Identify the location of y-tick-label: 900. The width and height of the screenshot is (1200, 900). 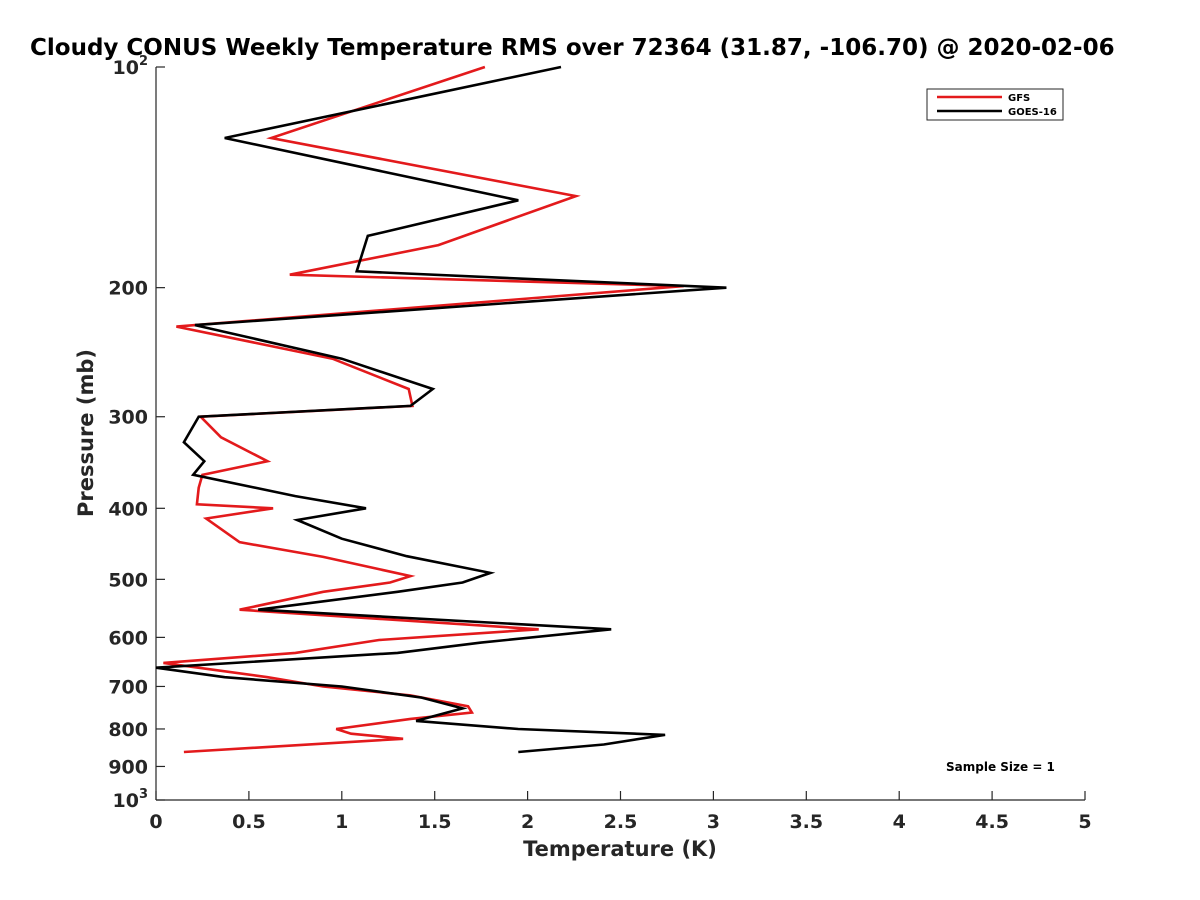
(128, 767).